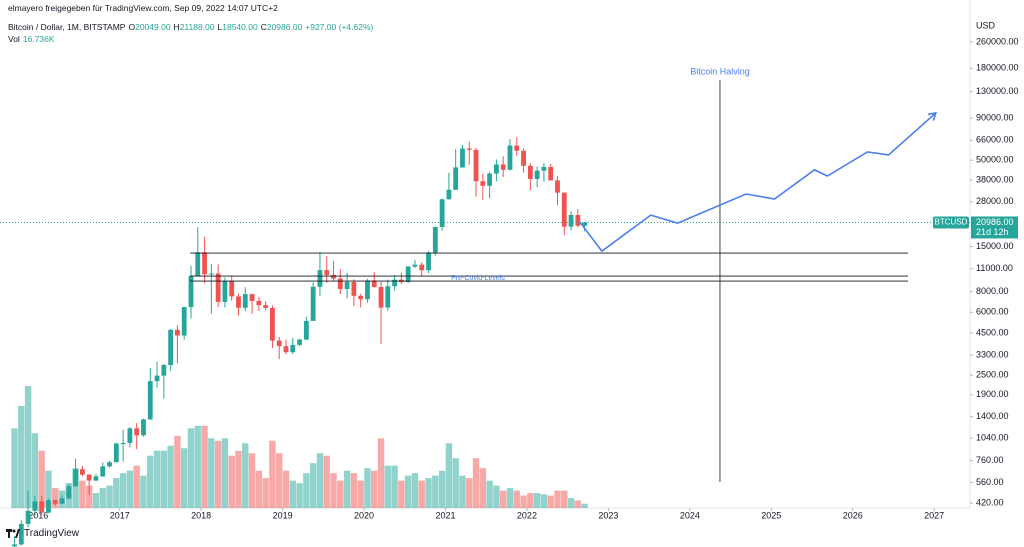 The width and height of the screenshot is (1024, 547). Describe the element at coordinates (758, 182) in the screenshot. I see `projection-line` at that location.